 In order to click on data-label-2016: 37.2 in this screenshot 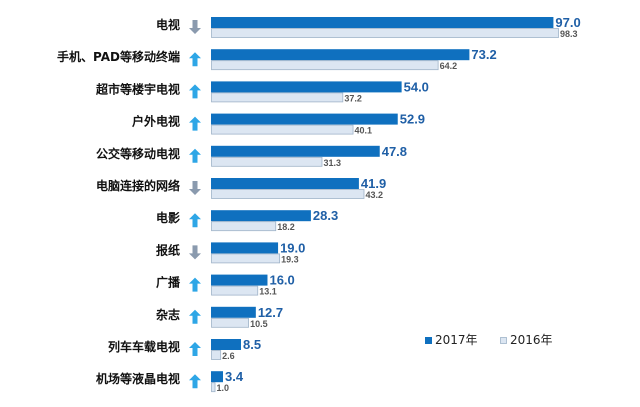, I will do `click(353, 98)`.